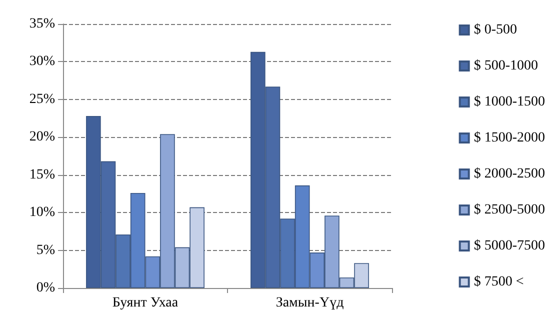  Describe the element at coordinates (510, 210) in the screenshot. I see `legend-label: $ 2500-5000` at that location.